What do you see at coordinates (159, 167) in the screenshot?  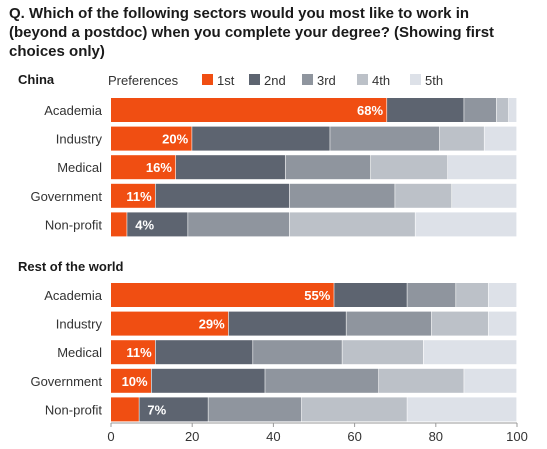 I see `data-label: 16%` at bounding box center [159, 167].